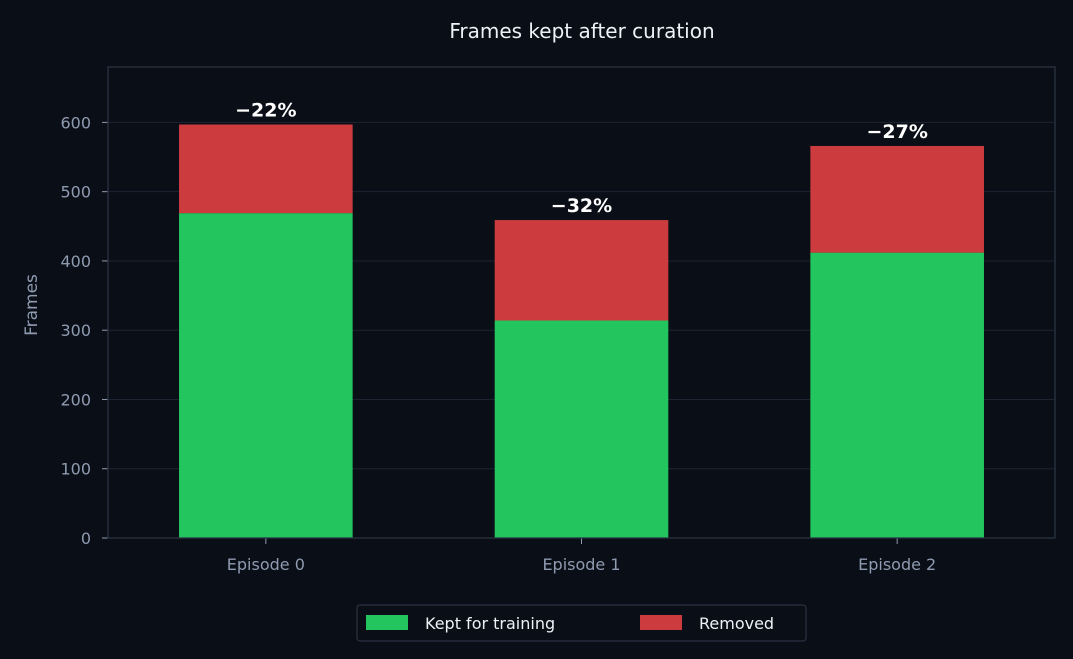 This screenshot has width=1073, height=659. I want to click on y-tick-label-300: 300, so click(75, 330).